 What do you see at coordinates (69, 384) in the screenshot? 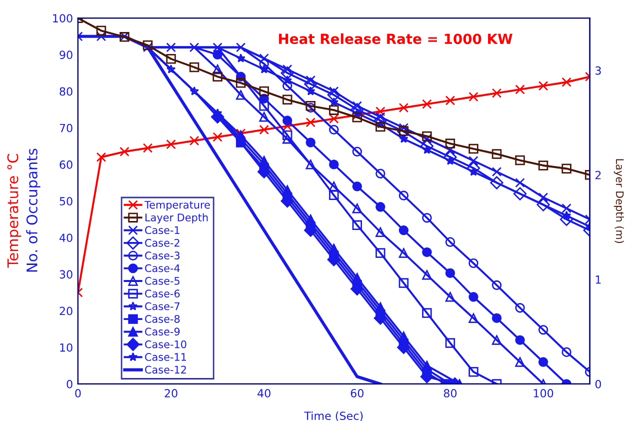
I see `y-tick-label: 0` at bounding box center [69, 384].